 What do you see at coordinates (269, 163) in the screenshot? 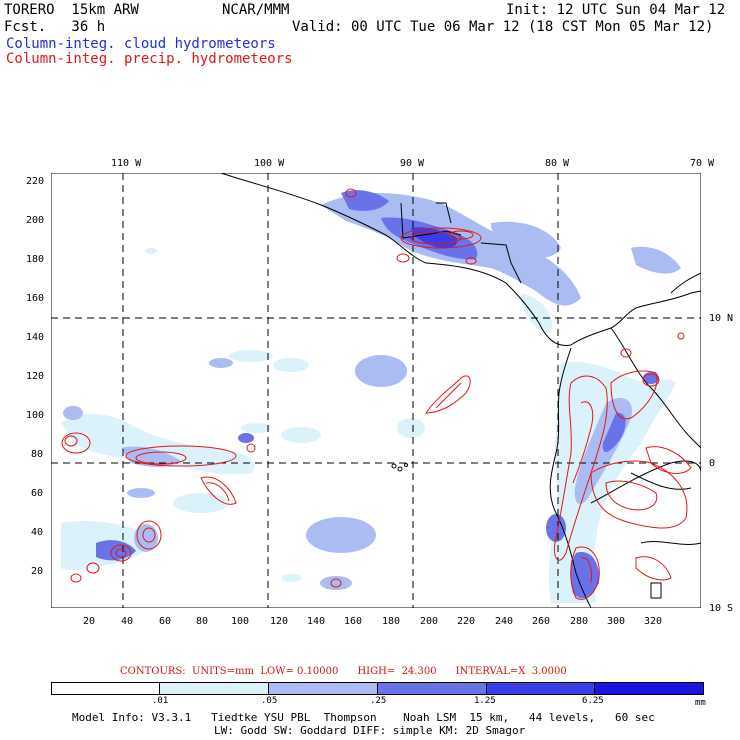
I see `lon-label-100w: 100 W` at bounding box center [269, 163].